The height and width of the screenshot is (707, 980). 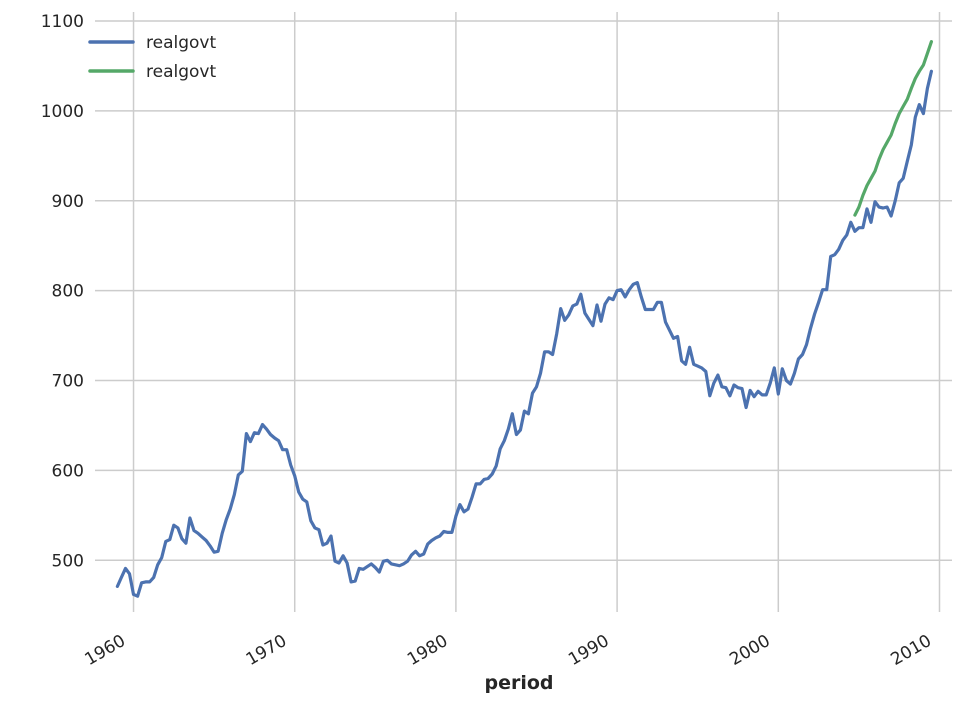 What do you see at coordinates (181, 72) in the screenshot?
I see `legend-label-1: realgovt` at bounding box center [181, 72].